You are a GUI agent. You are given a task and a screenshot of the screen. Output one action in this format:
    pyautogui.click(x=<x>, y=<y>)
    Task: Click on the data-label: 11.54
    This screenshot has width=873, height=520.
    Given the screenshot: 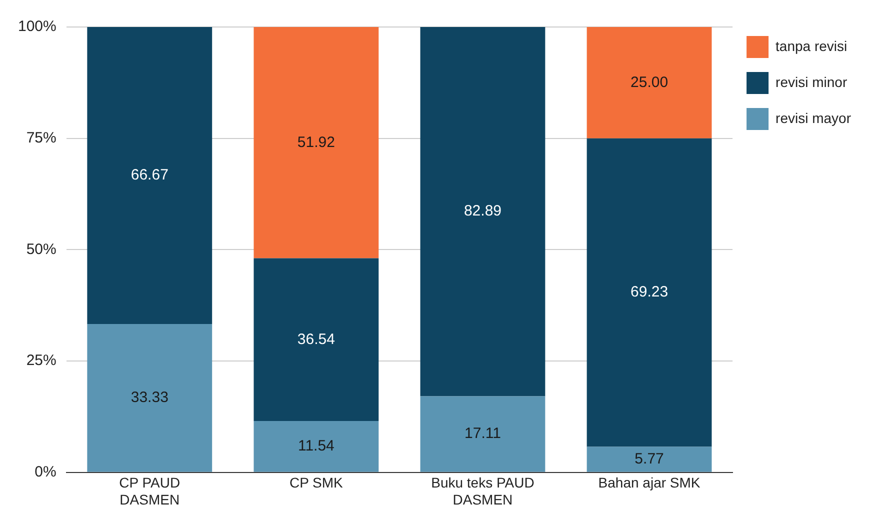 What is the action you would take?
    pyautogui.click(x=316, y=446)
    